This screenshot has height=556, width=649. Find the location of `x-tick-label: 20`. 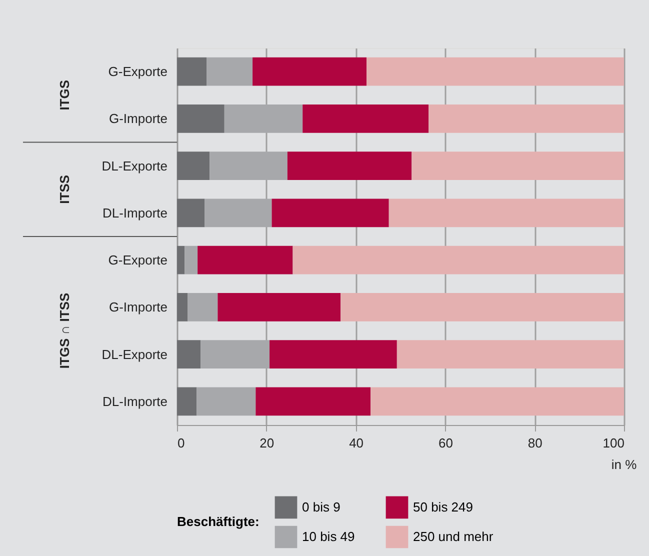

x-tick-label: 20 is located at coordinates (267, 443).